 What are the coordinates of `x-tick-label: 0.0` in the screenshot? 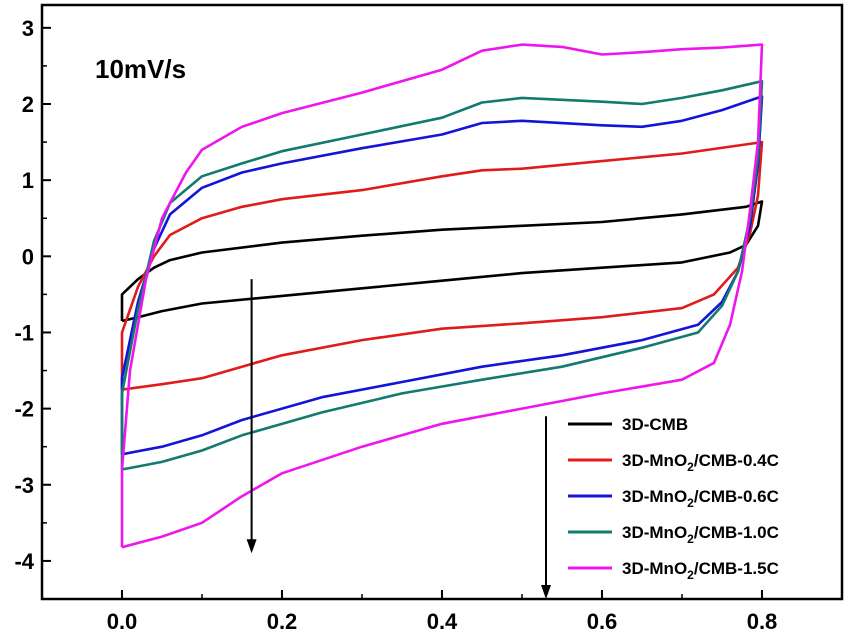 It's located at (122, 621).